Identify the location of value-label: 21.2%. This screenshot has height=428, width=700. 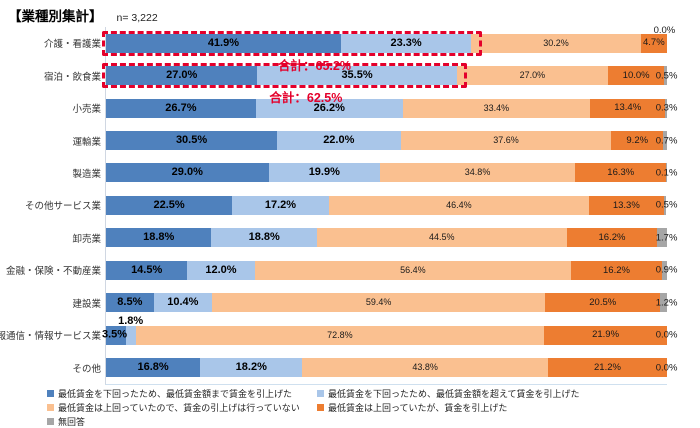
(607, 367).